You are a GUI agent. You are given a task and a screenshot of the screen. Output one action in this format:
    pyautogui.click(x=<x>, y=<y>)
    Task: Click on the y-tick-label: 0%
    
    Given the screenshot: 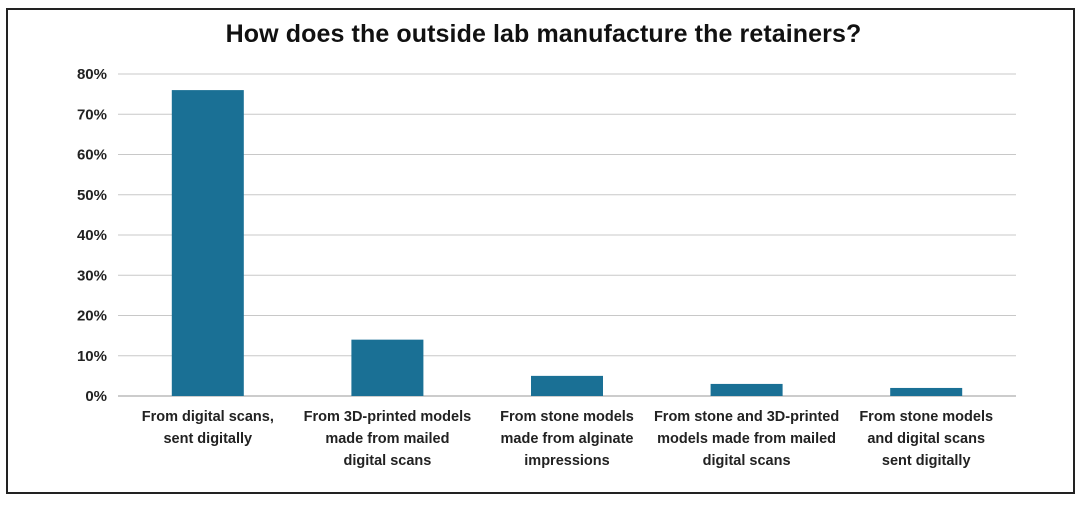 What is the action you would take?
    pyautogui.click(x=96, y=396)
    